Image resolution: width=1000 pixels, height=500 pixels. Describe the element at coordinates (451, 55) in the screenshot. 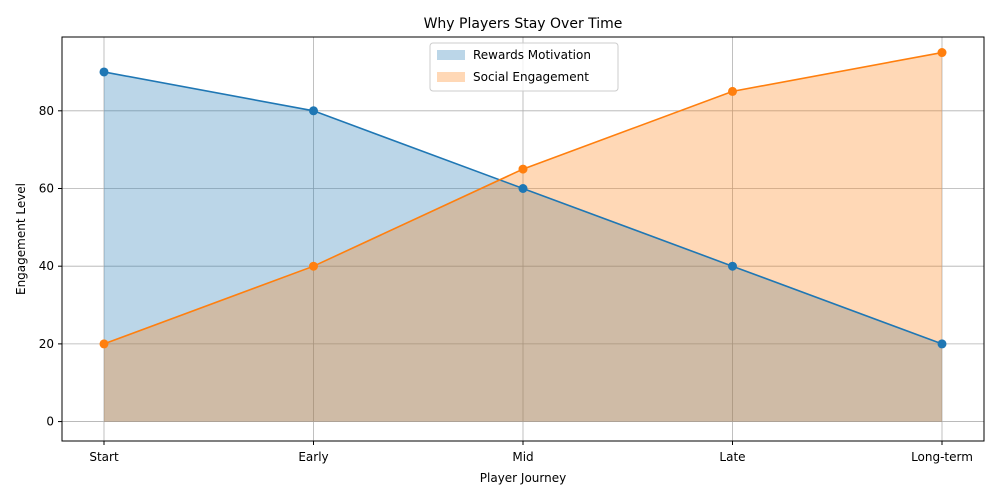

I see `legend-swatch-rewards` at that location.